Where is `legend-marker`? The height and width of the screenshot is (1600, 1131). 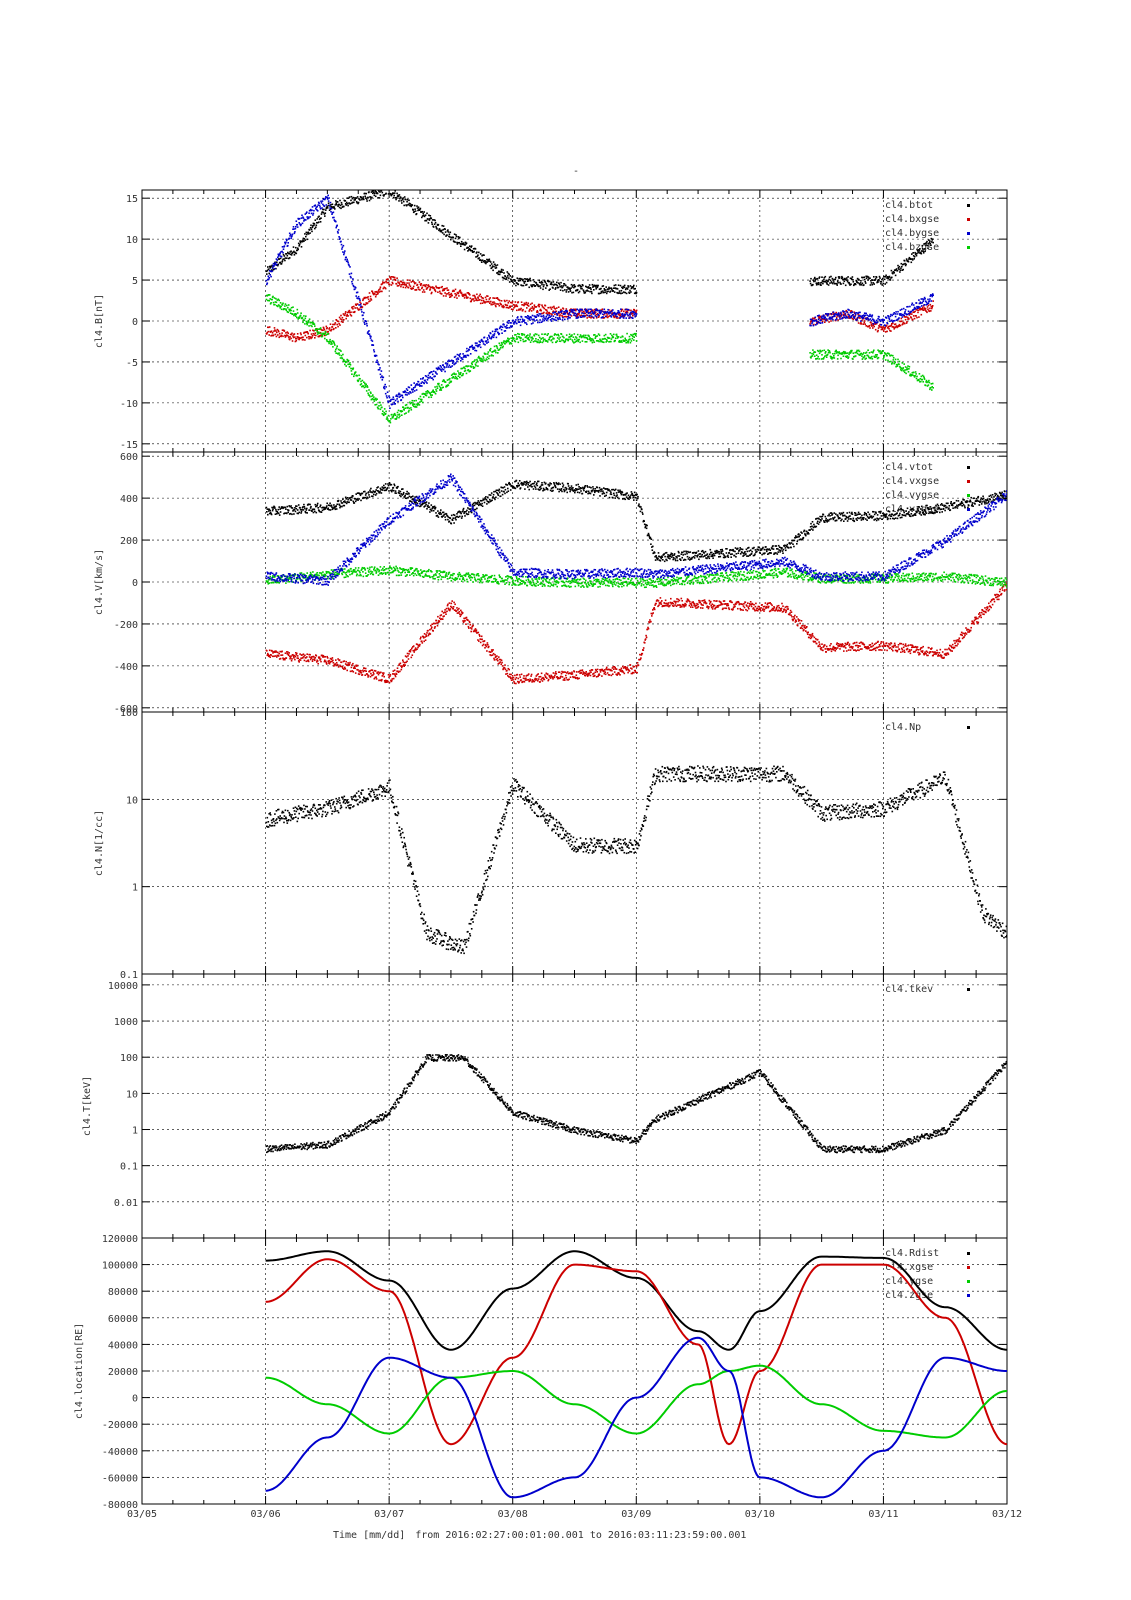 legend-marker is located at coordinates (968, 509).